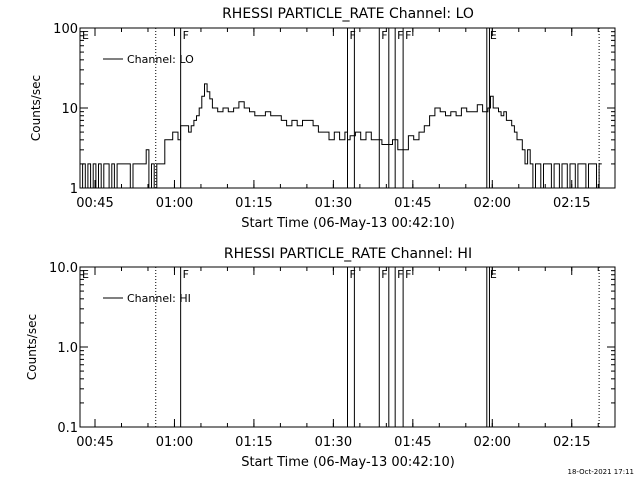 This screenshot has width=640, height=480. I want to click on x-axis-label-hi: Start Time (06-May-13 00:42:10), so click(348, 462).